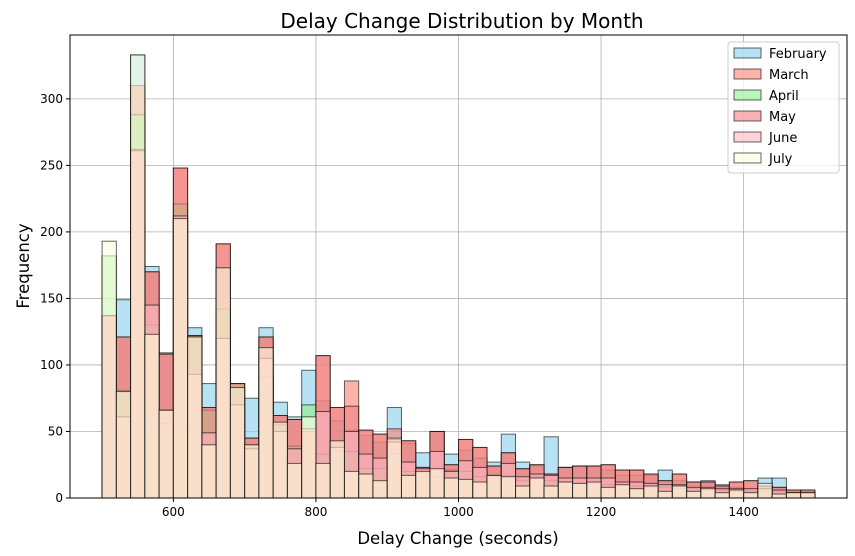 Image resolution: width=855 pixels, height=556 pixels. What do you see at coordinates (789, 75) in the screenshot?
I see `legend-label: March` at bounding box center [789, 75].